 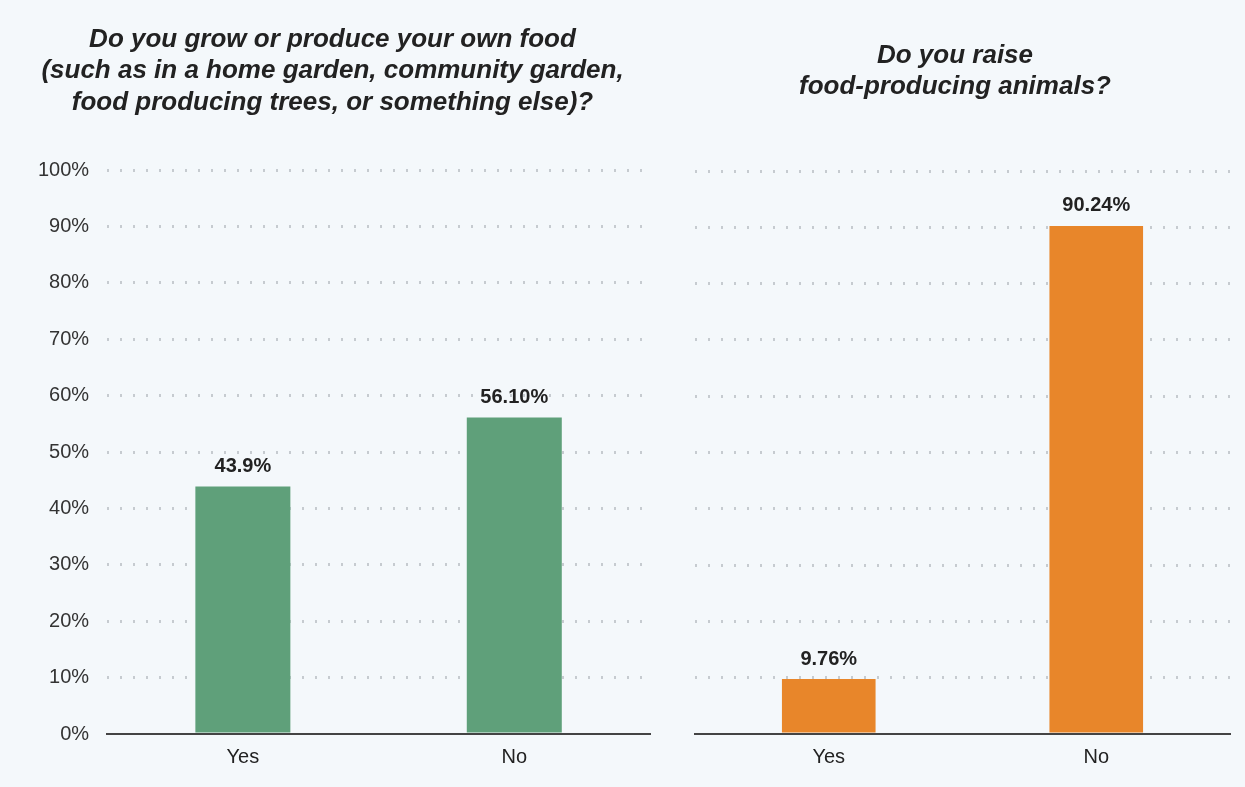 I want to click on chart-title: Do you grow or produce your own food (such as in a home garden, community garden, food producing trees, or something else)?, so click(x=332, y=70).